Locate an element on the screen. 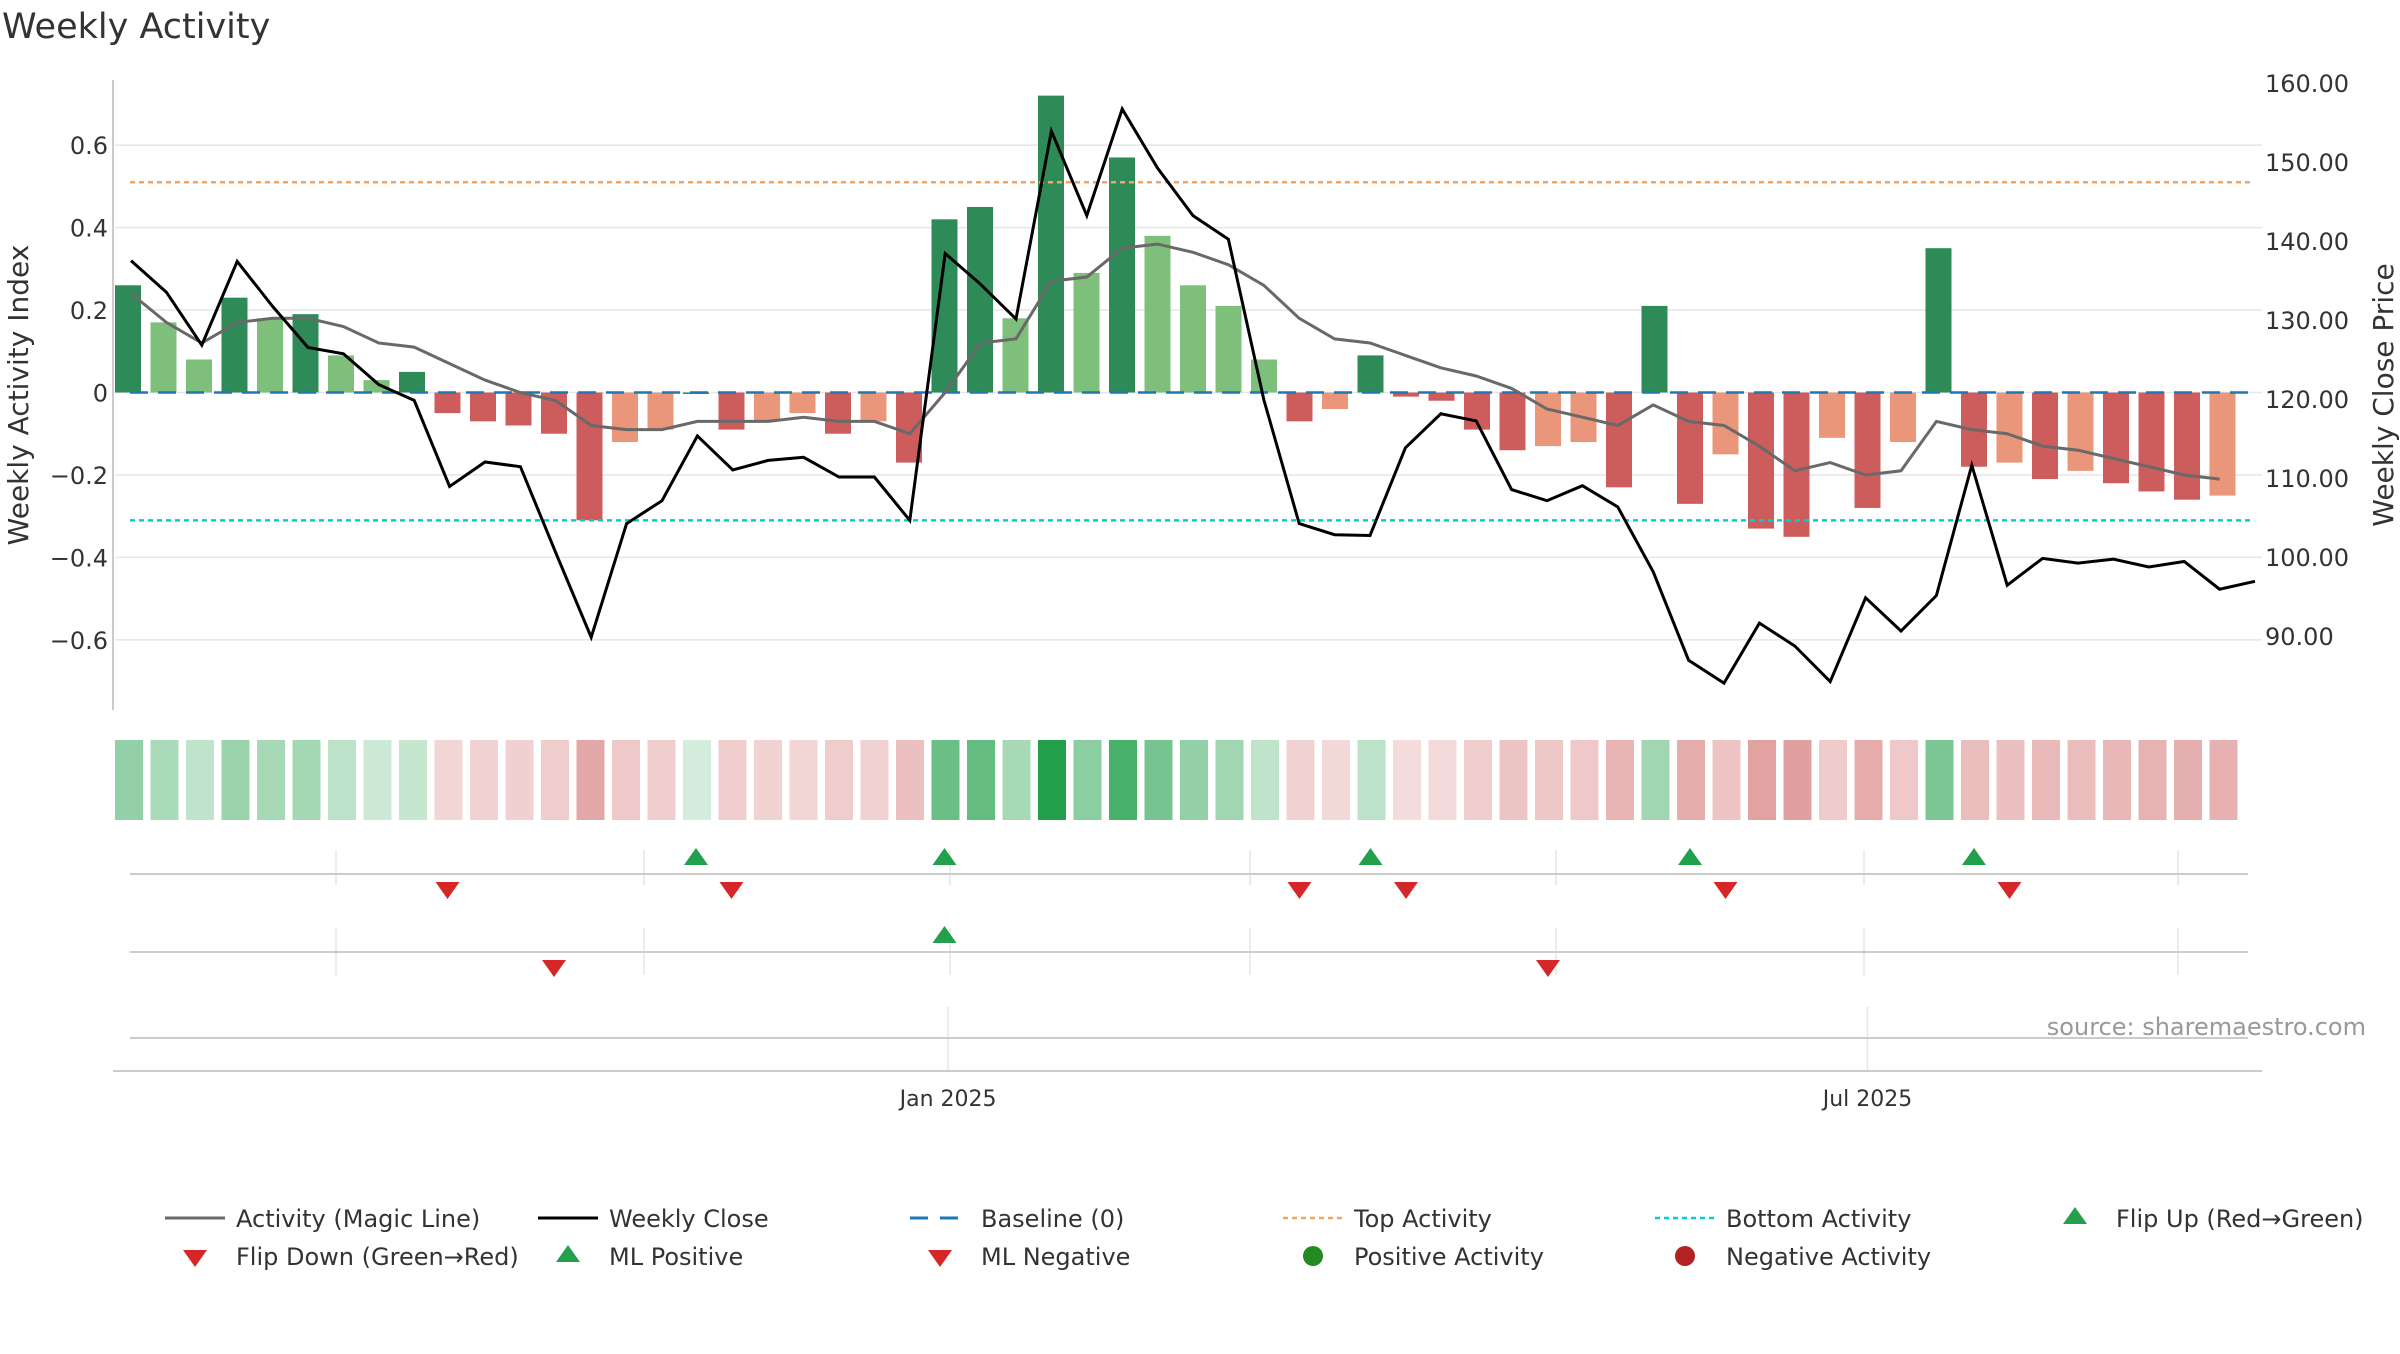  ml-negative-marker is located at coordinates (554, 968).